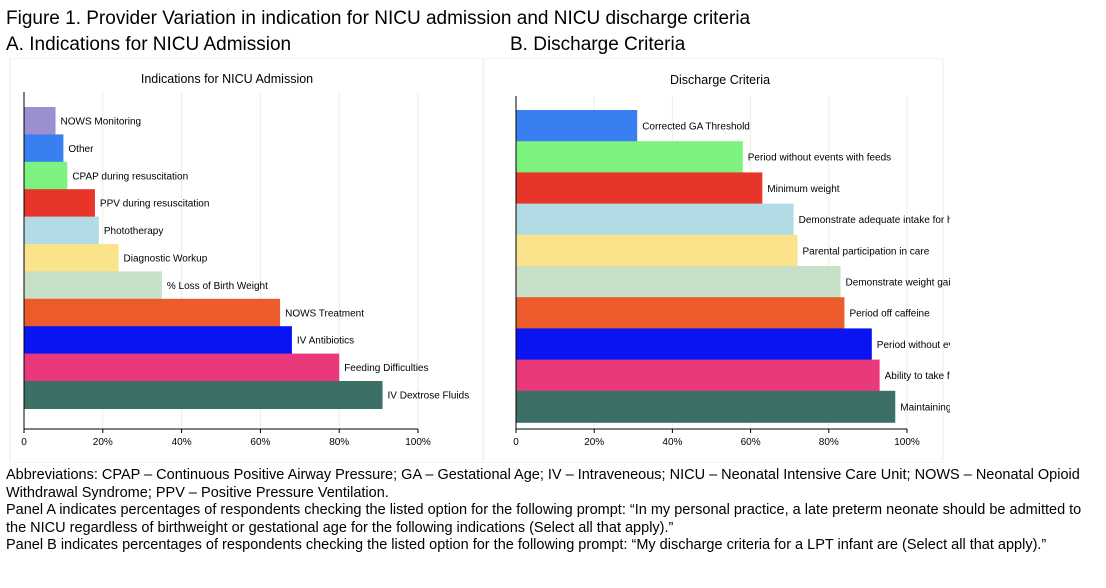 This screenshot has width=1106, height=588. I want to click on discharge-bar-label: Maintaining temperature, so click(925, 407).